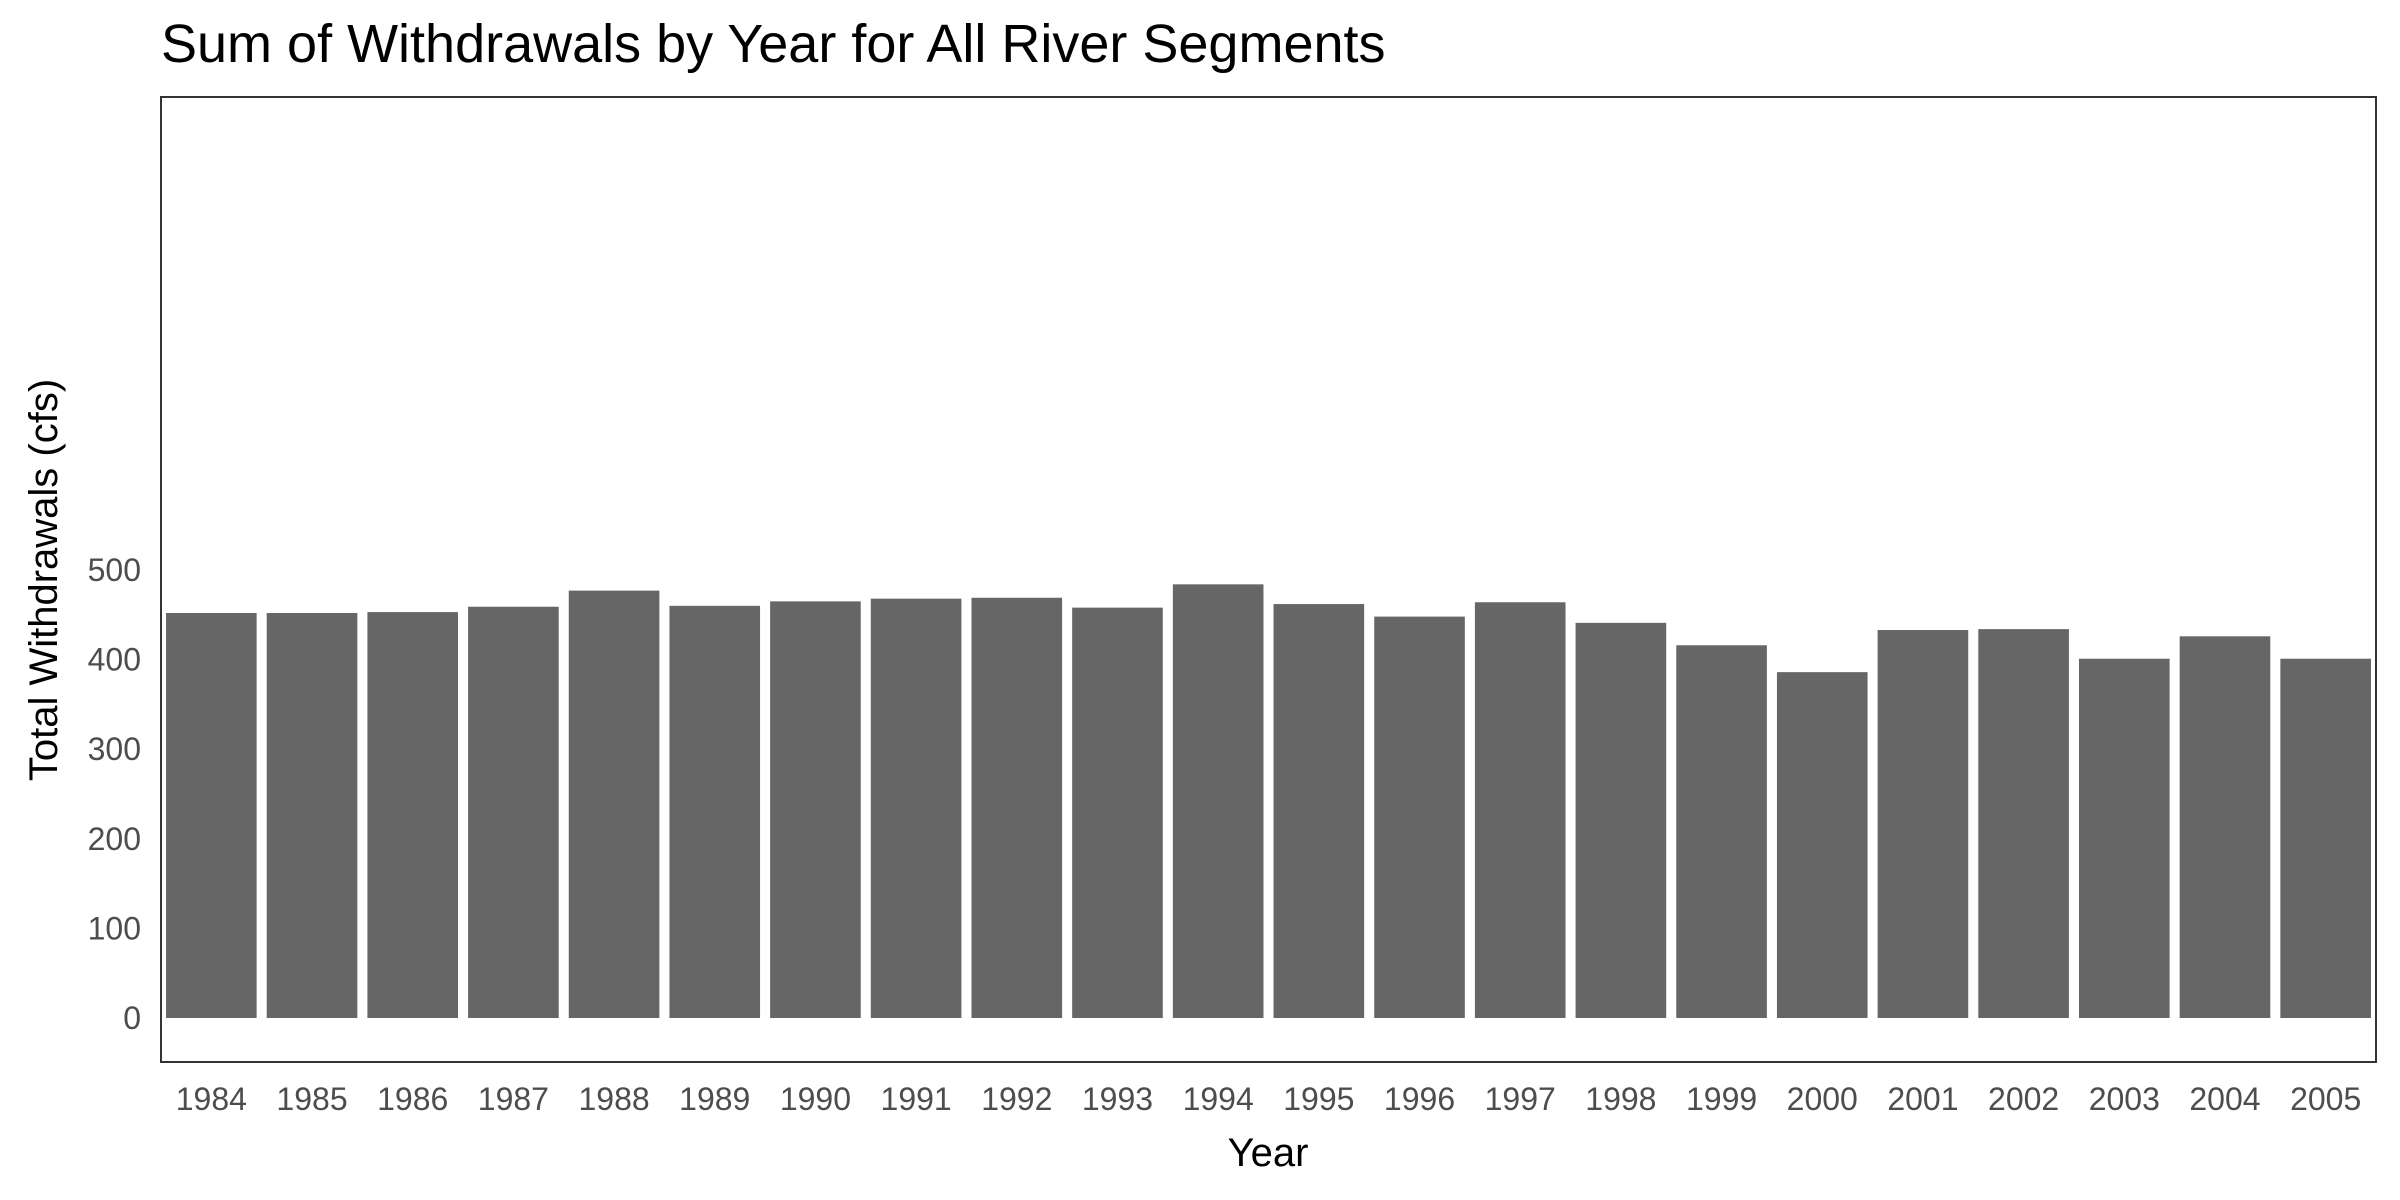 This screenshot has width=2400, height=1200. I want to click on x-tick-label: 1992, so click(1016, 1099).